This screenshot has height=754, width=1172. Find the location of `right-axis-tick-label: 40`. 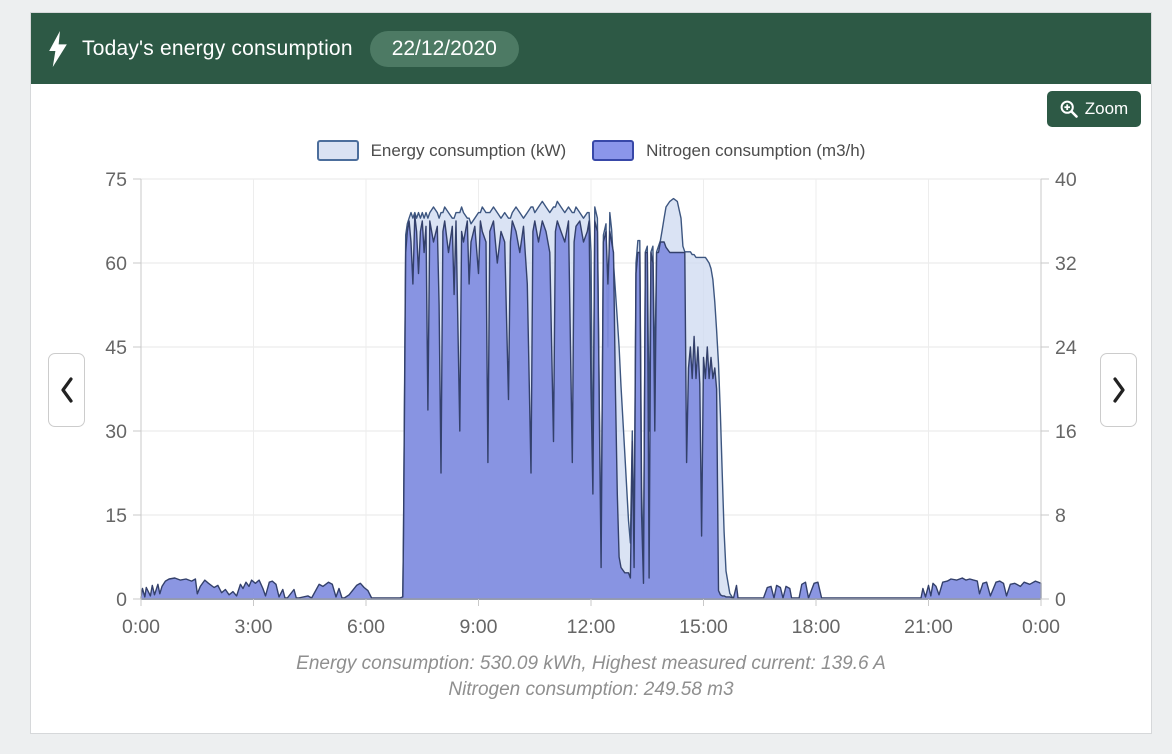

right-axis-tick-label: 40 is located at coordinates (1066, 180).